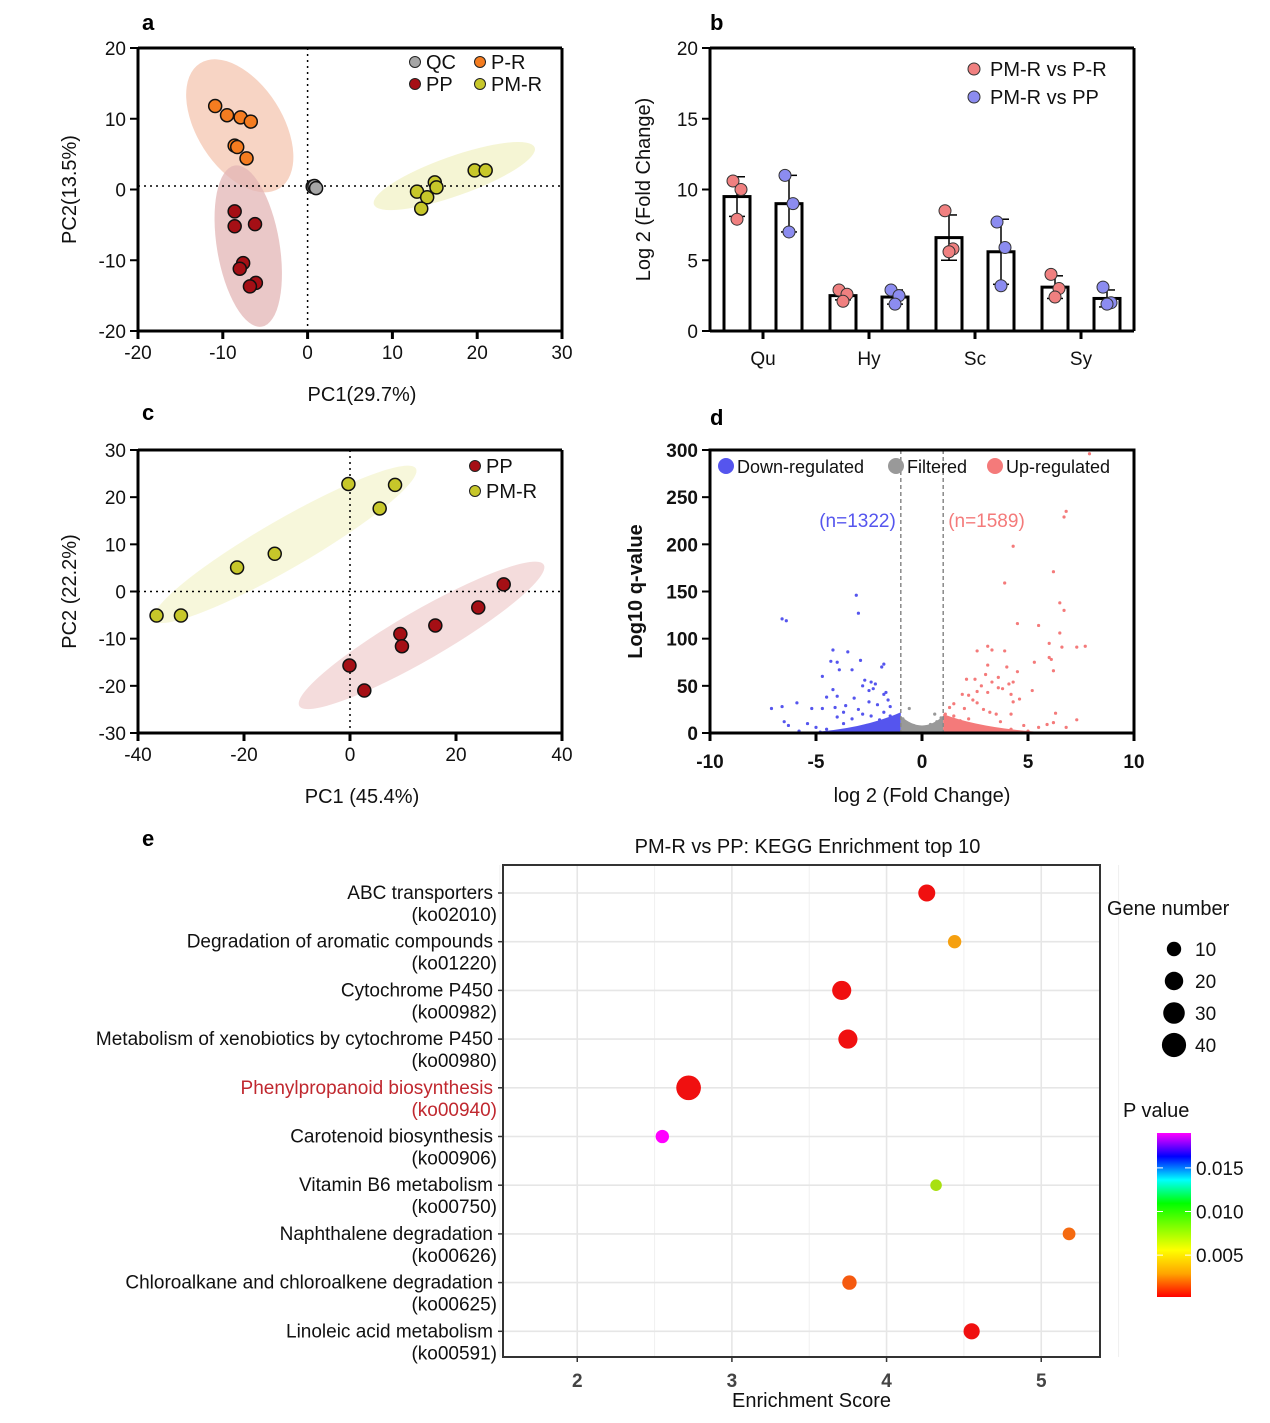  I want to click on legend-label: Up-regulated, so click(1058, 467).